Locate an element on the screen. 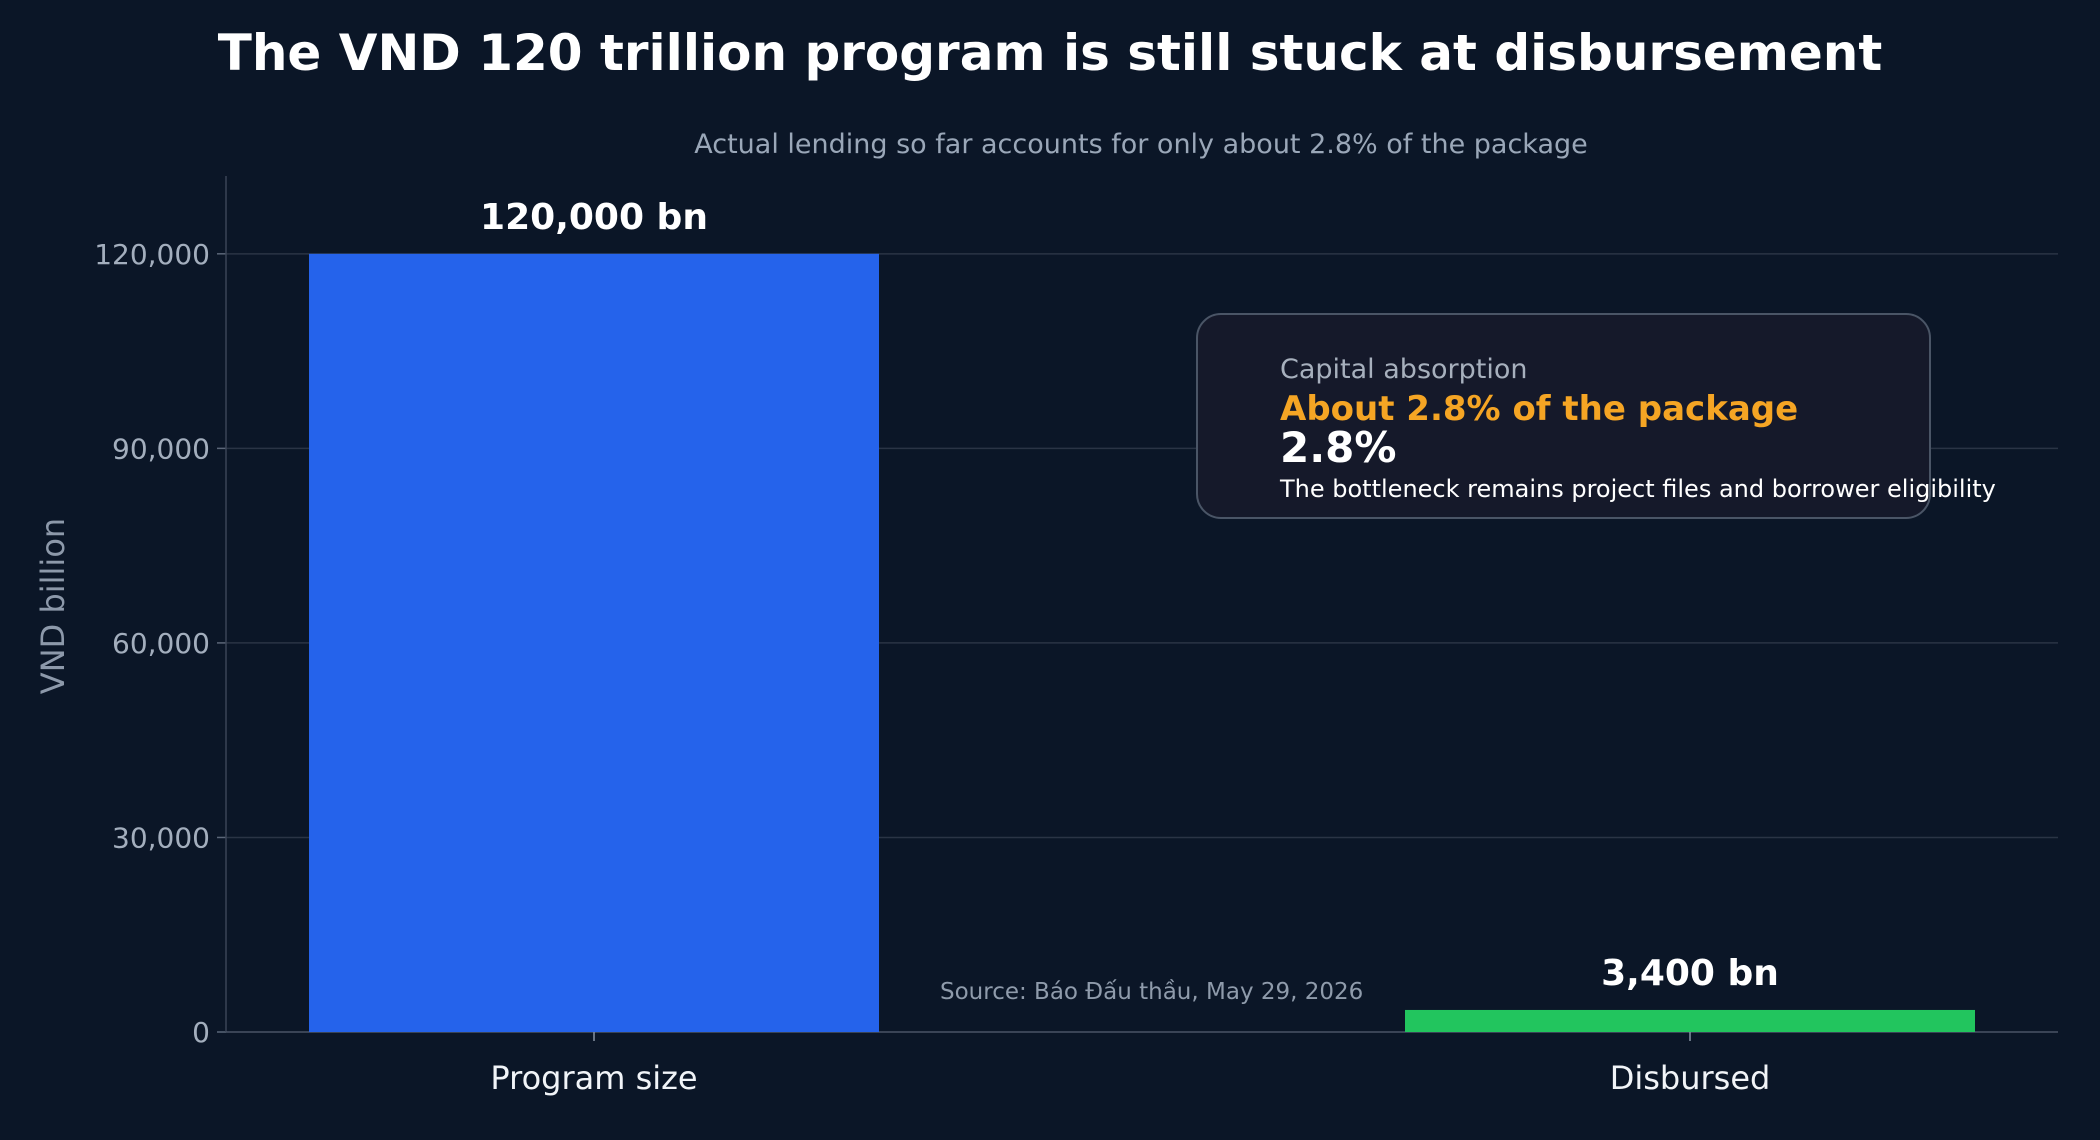  annotation-panel is located at coordinates (1563, 416).